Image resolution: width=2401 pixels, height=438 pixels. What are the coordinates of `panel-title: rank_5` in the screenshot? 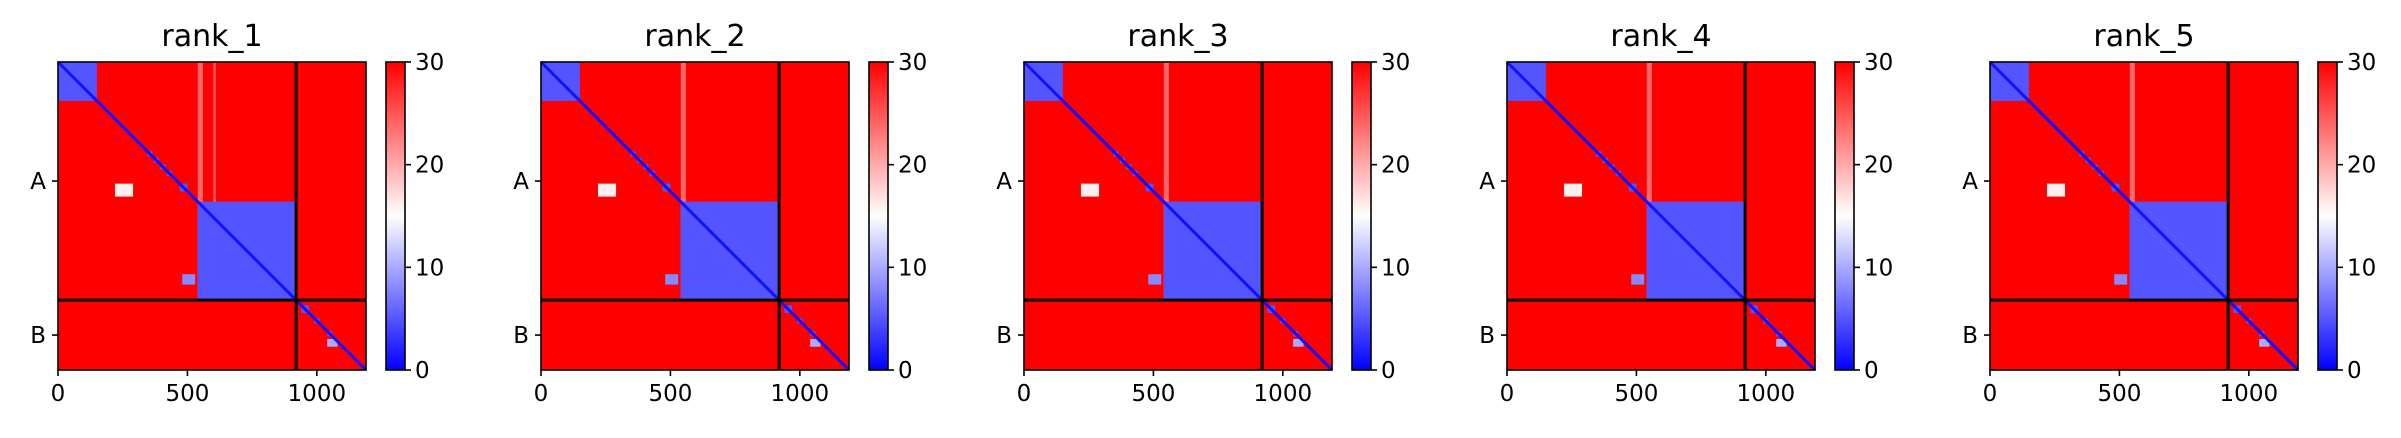 It's located at (2143, 36).